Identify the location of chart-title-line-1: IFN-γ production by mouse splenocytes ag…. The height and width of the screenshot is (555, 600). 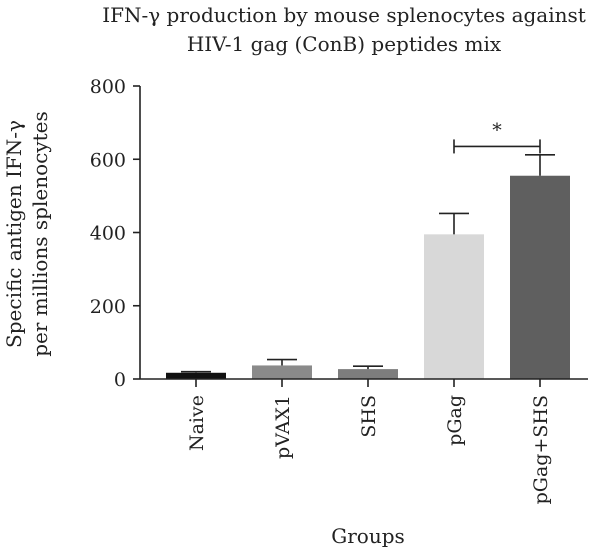
(344, 15).